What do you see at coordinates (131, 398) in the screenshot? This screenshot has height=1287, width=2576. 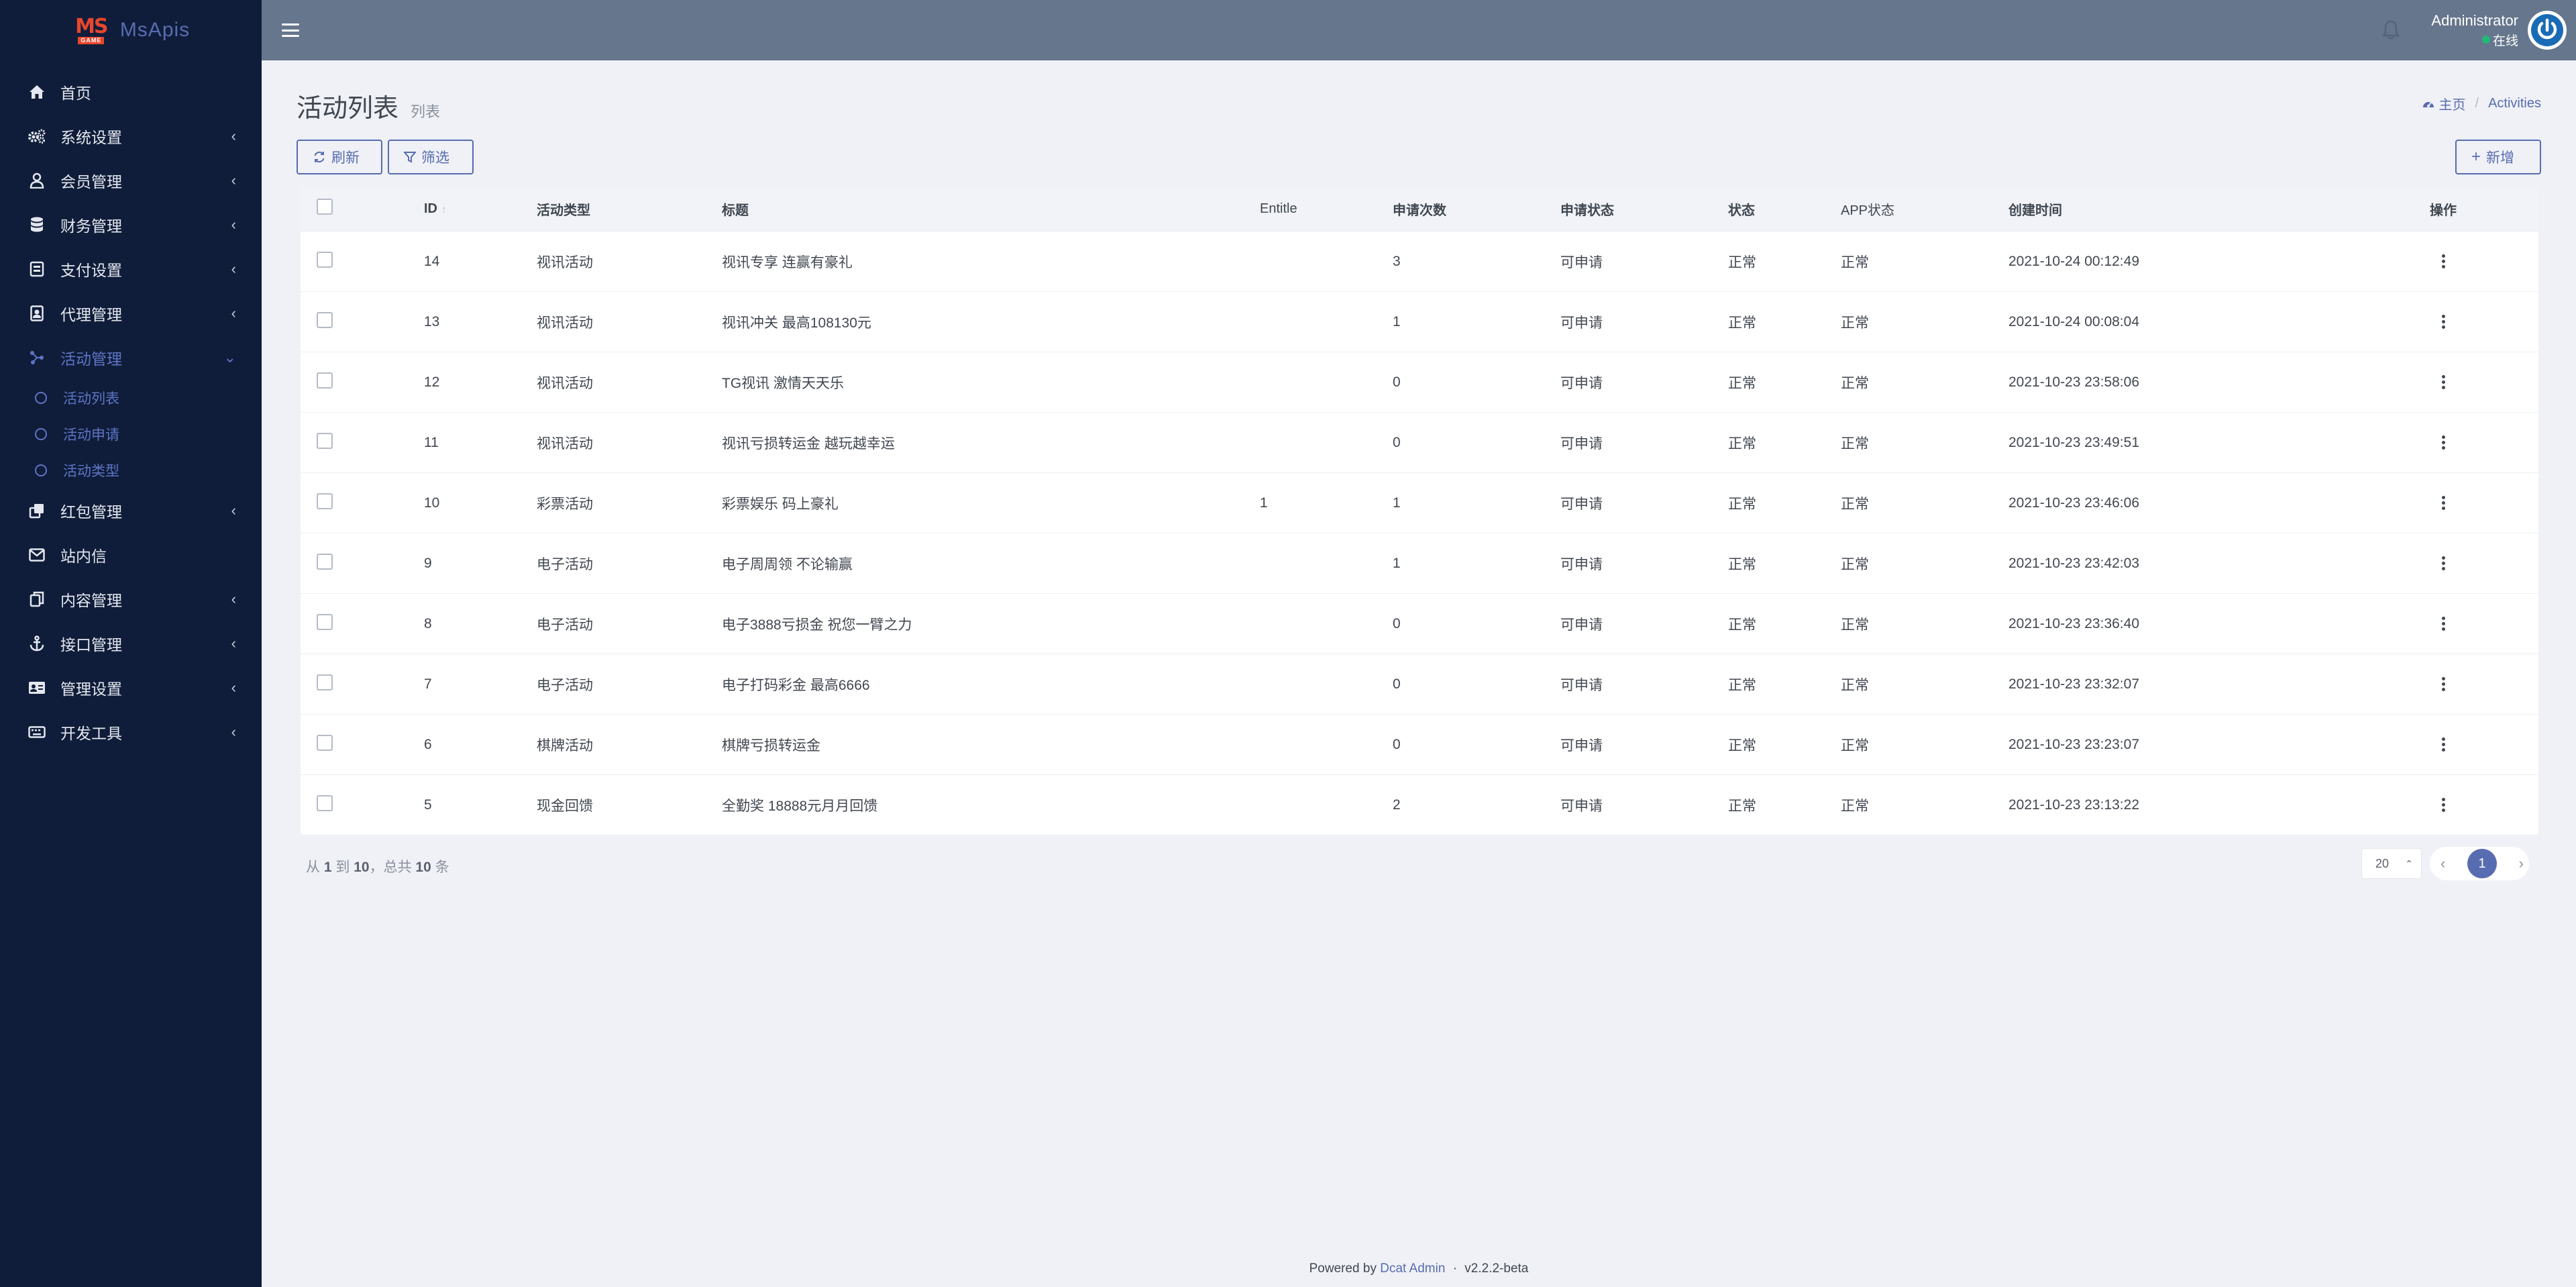 I see `sidebar-subitem-activity-list: 活动列表` at bounding box center [131, 398].